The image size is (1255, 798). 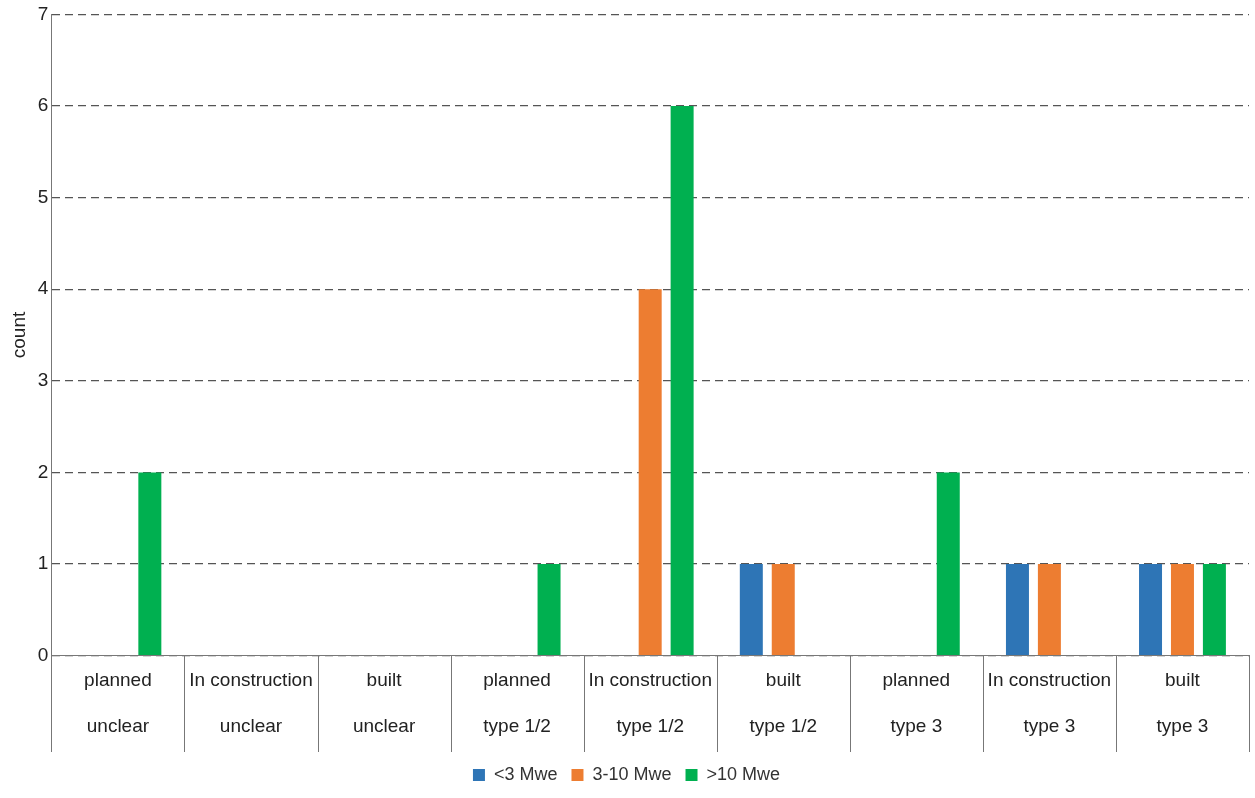 What do you see at coordinates (632, 773) in the screenshot?
I see `legend-label: 3-10 Mwe` at bounding box center [632, 773].